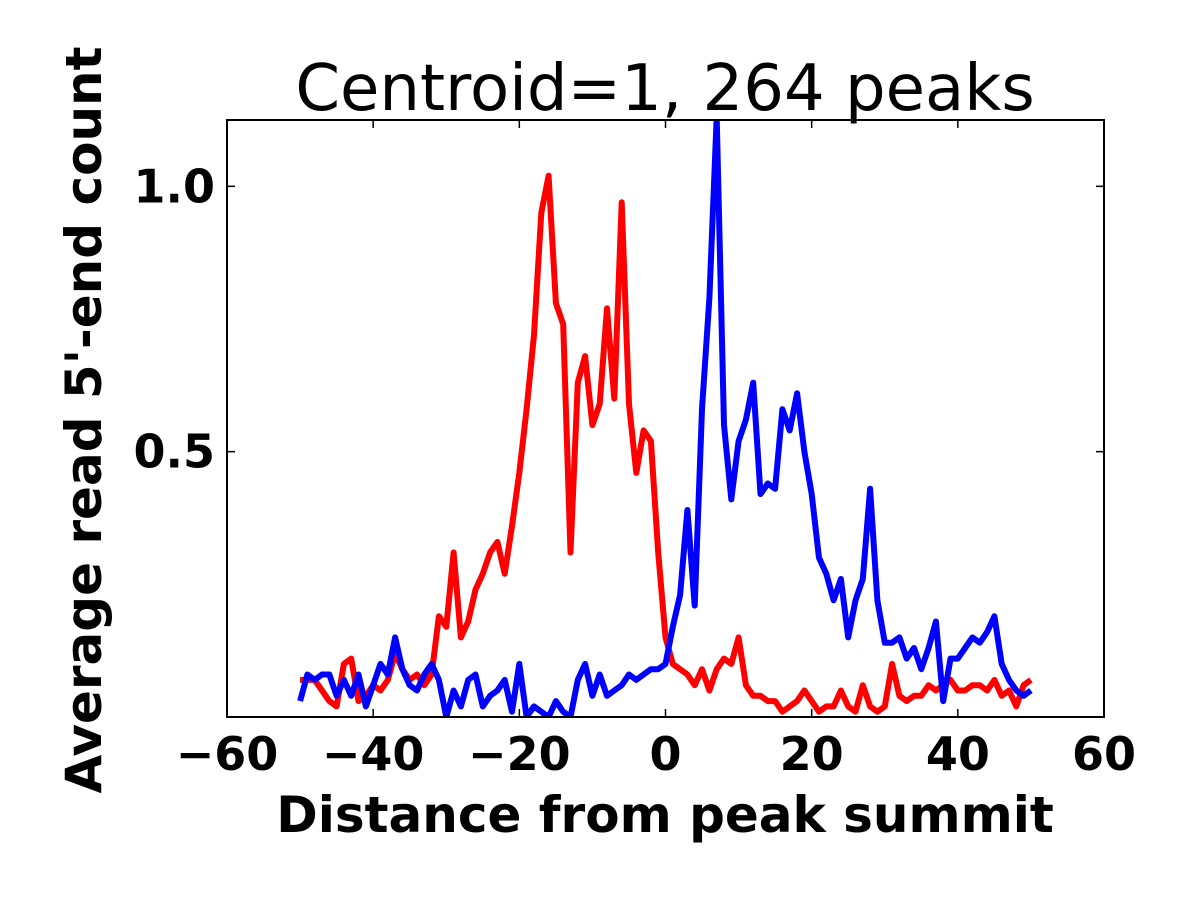 This screenshot has height=900, width=1200. What do you see at coordinates (84, 419) in the screenshot?
I see `y-axis-label: Average read 5'-end count` at bounding box center [84, 419].